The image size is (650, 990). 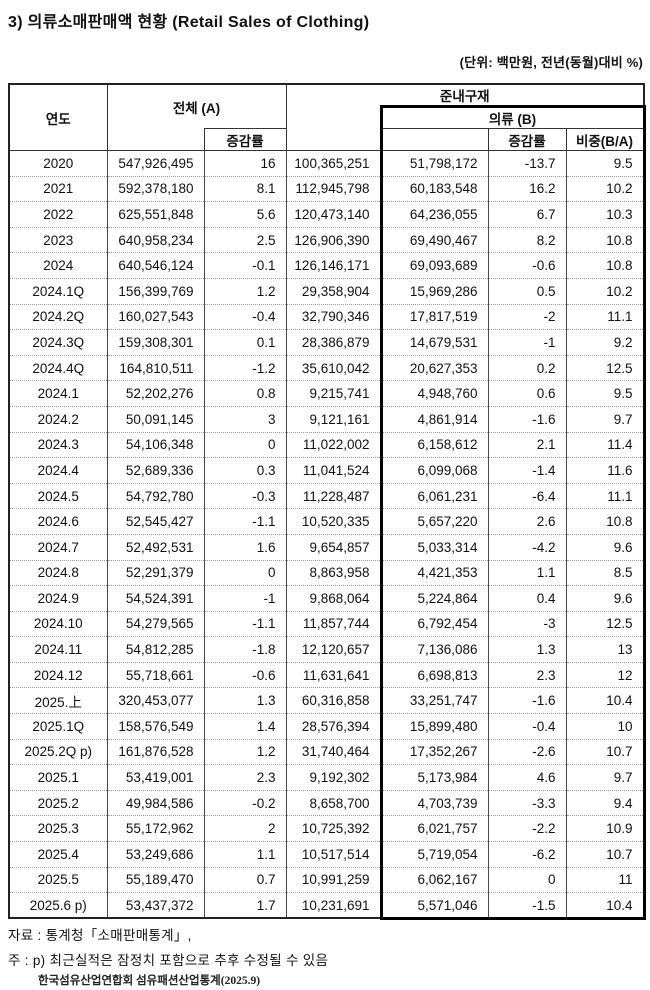 I want to click on footnote-organization: 한국섬유산업연합회 섬유패션산업통계(2025.9), so click(x=149, y=981).